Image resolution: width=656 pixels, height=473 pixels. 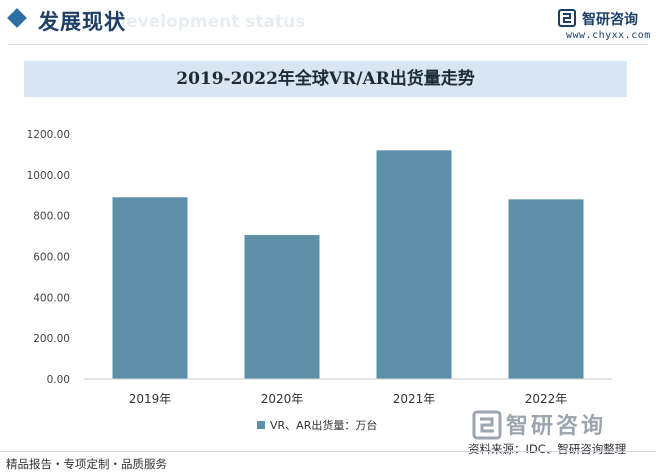 I want to click on brand-logo-icon, so click(x=567, y=18).